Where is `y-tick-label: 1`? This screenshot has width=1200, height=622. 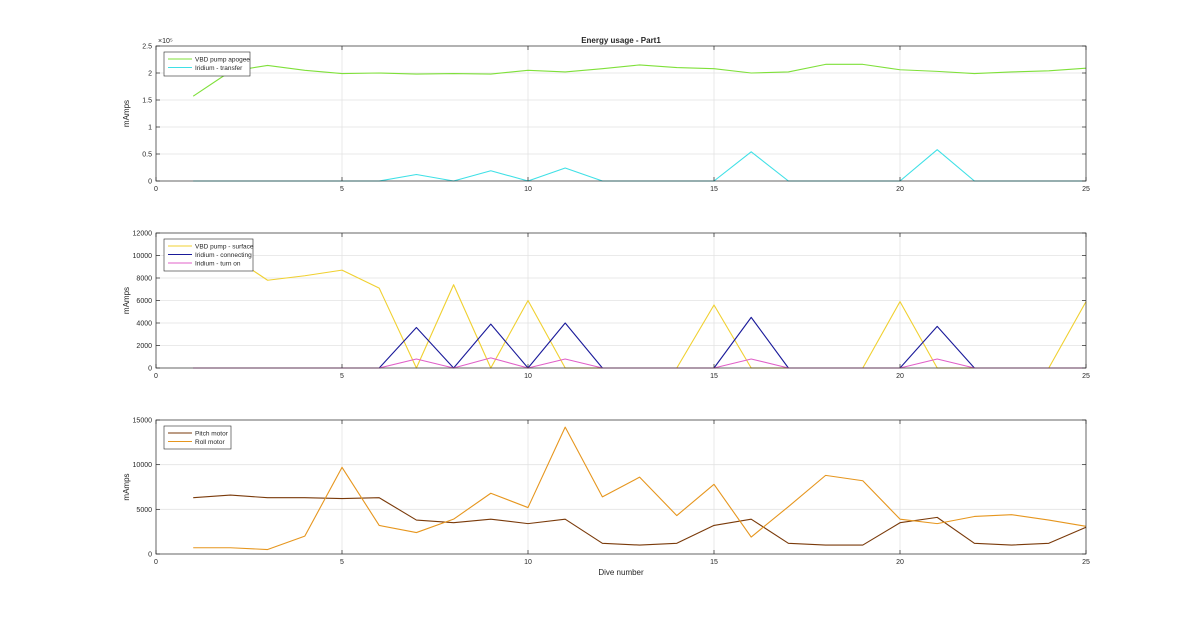
y-tick-label: 1 is located at coordinates (150, 128).